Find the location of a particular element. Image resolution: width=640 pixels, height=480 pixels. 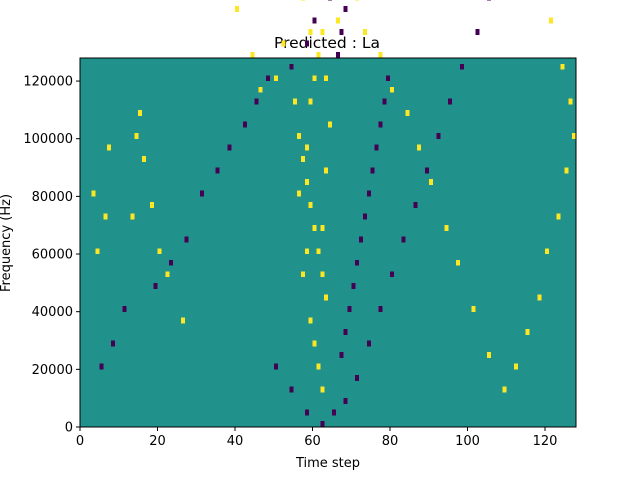

y-axis: 0 20000 40000 60000 80000 100000 120000 is located at coordinates (51, 255).